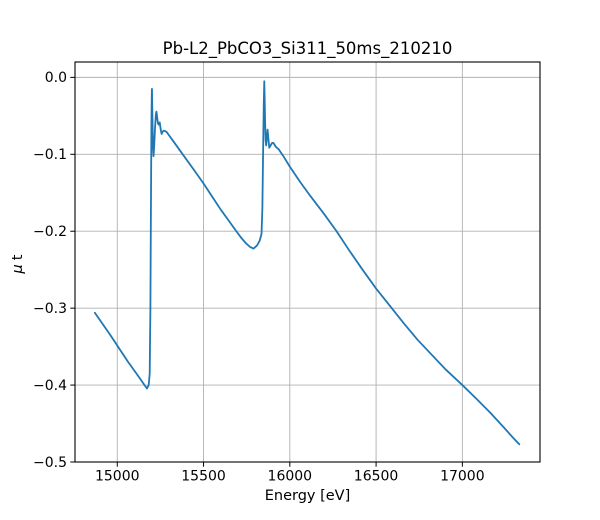 The width and height of the screenshot is (600, 520). What do you see at coordinates (308, 496) in the screenshot?
I see `x-axis-label: Energy [eV]` at bounding box center [308, 496].